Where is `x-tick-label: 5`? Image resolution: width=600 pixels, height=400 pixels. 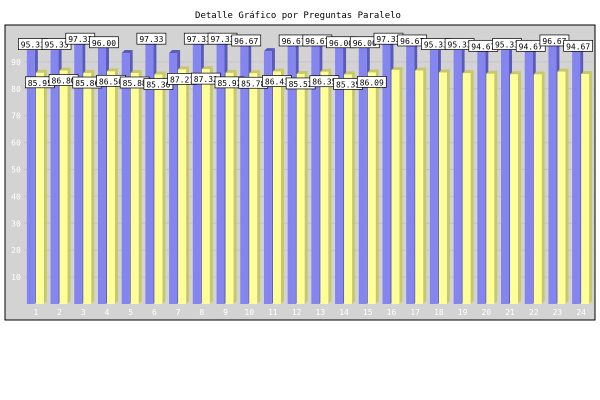 x-tick-label: 5 is located at coordinates (130, 312).